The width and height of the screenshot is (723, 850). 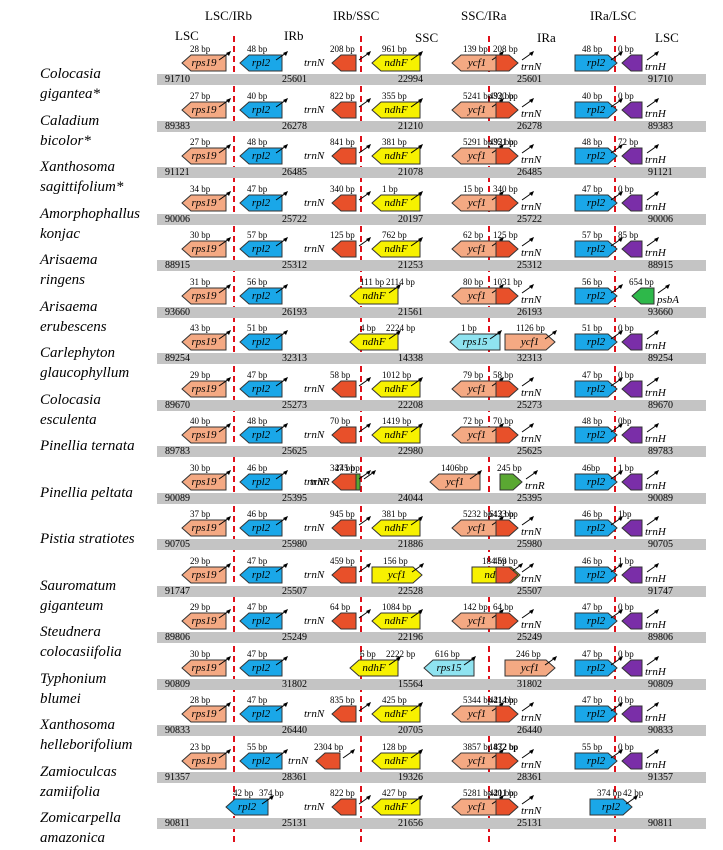 I want to click on rpl2-left-label: rpl2, so click(x=261, y=109).